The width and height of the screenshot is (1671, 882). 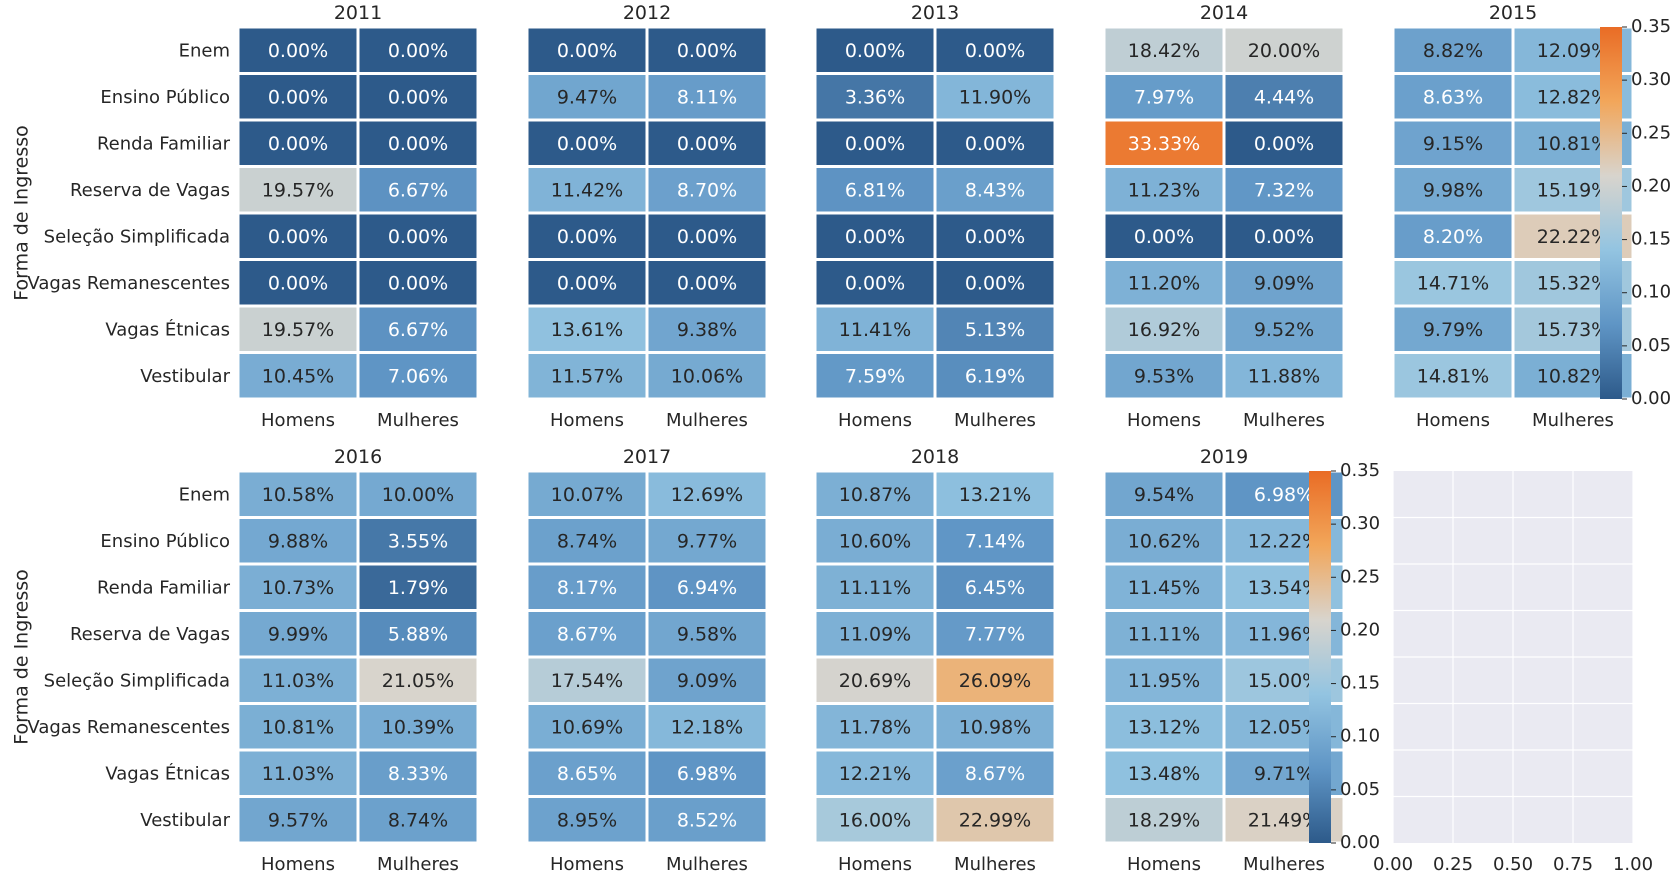 What do you see at coordinates (587, 190) in the screenshot?
I see `cell-label: 11.42%` at bounding box center [587, 190].